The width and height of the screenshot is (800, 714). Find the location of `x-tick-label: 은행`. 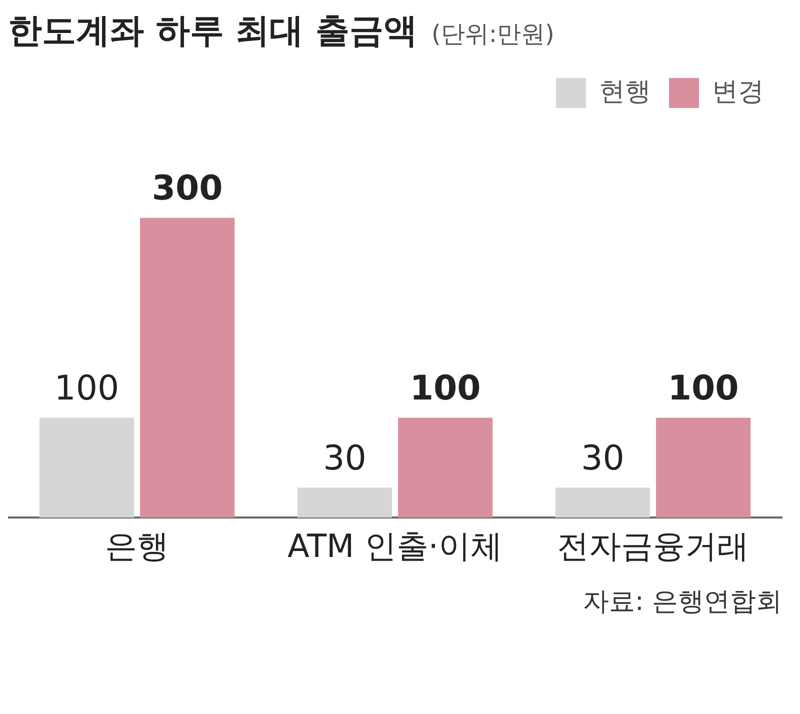

x-tick-label: 은행 is located at coordinates (137, 546).